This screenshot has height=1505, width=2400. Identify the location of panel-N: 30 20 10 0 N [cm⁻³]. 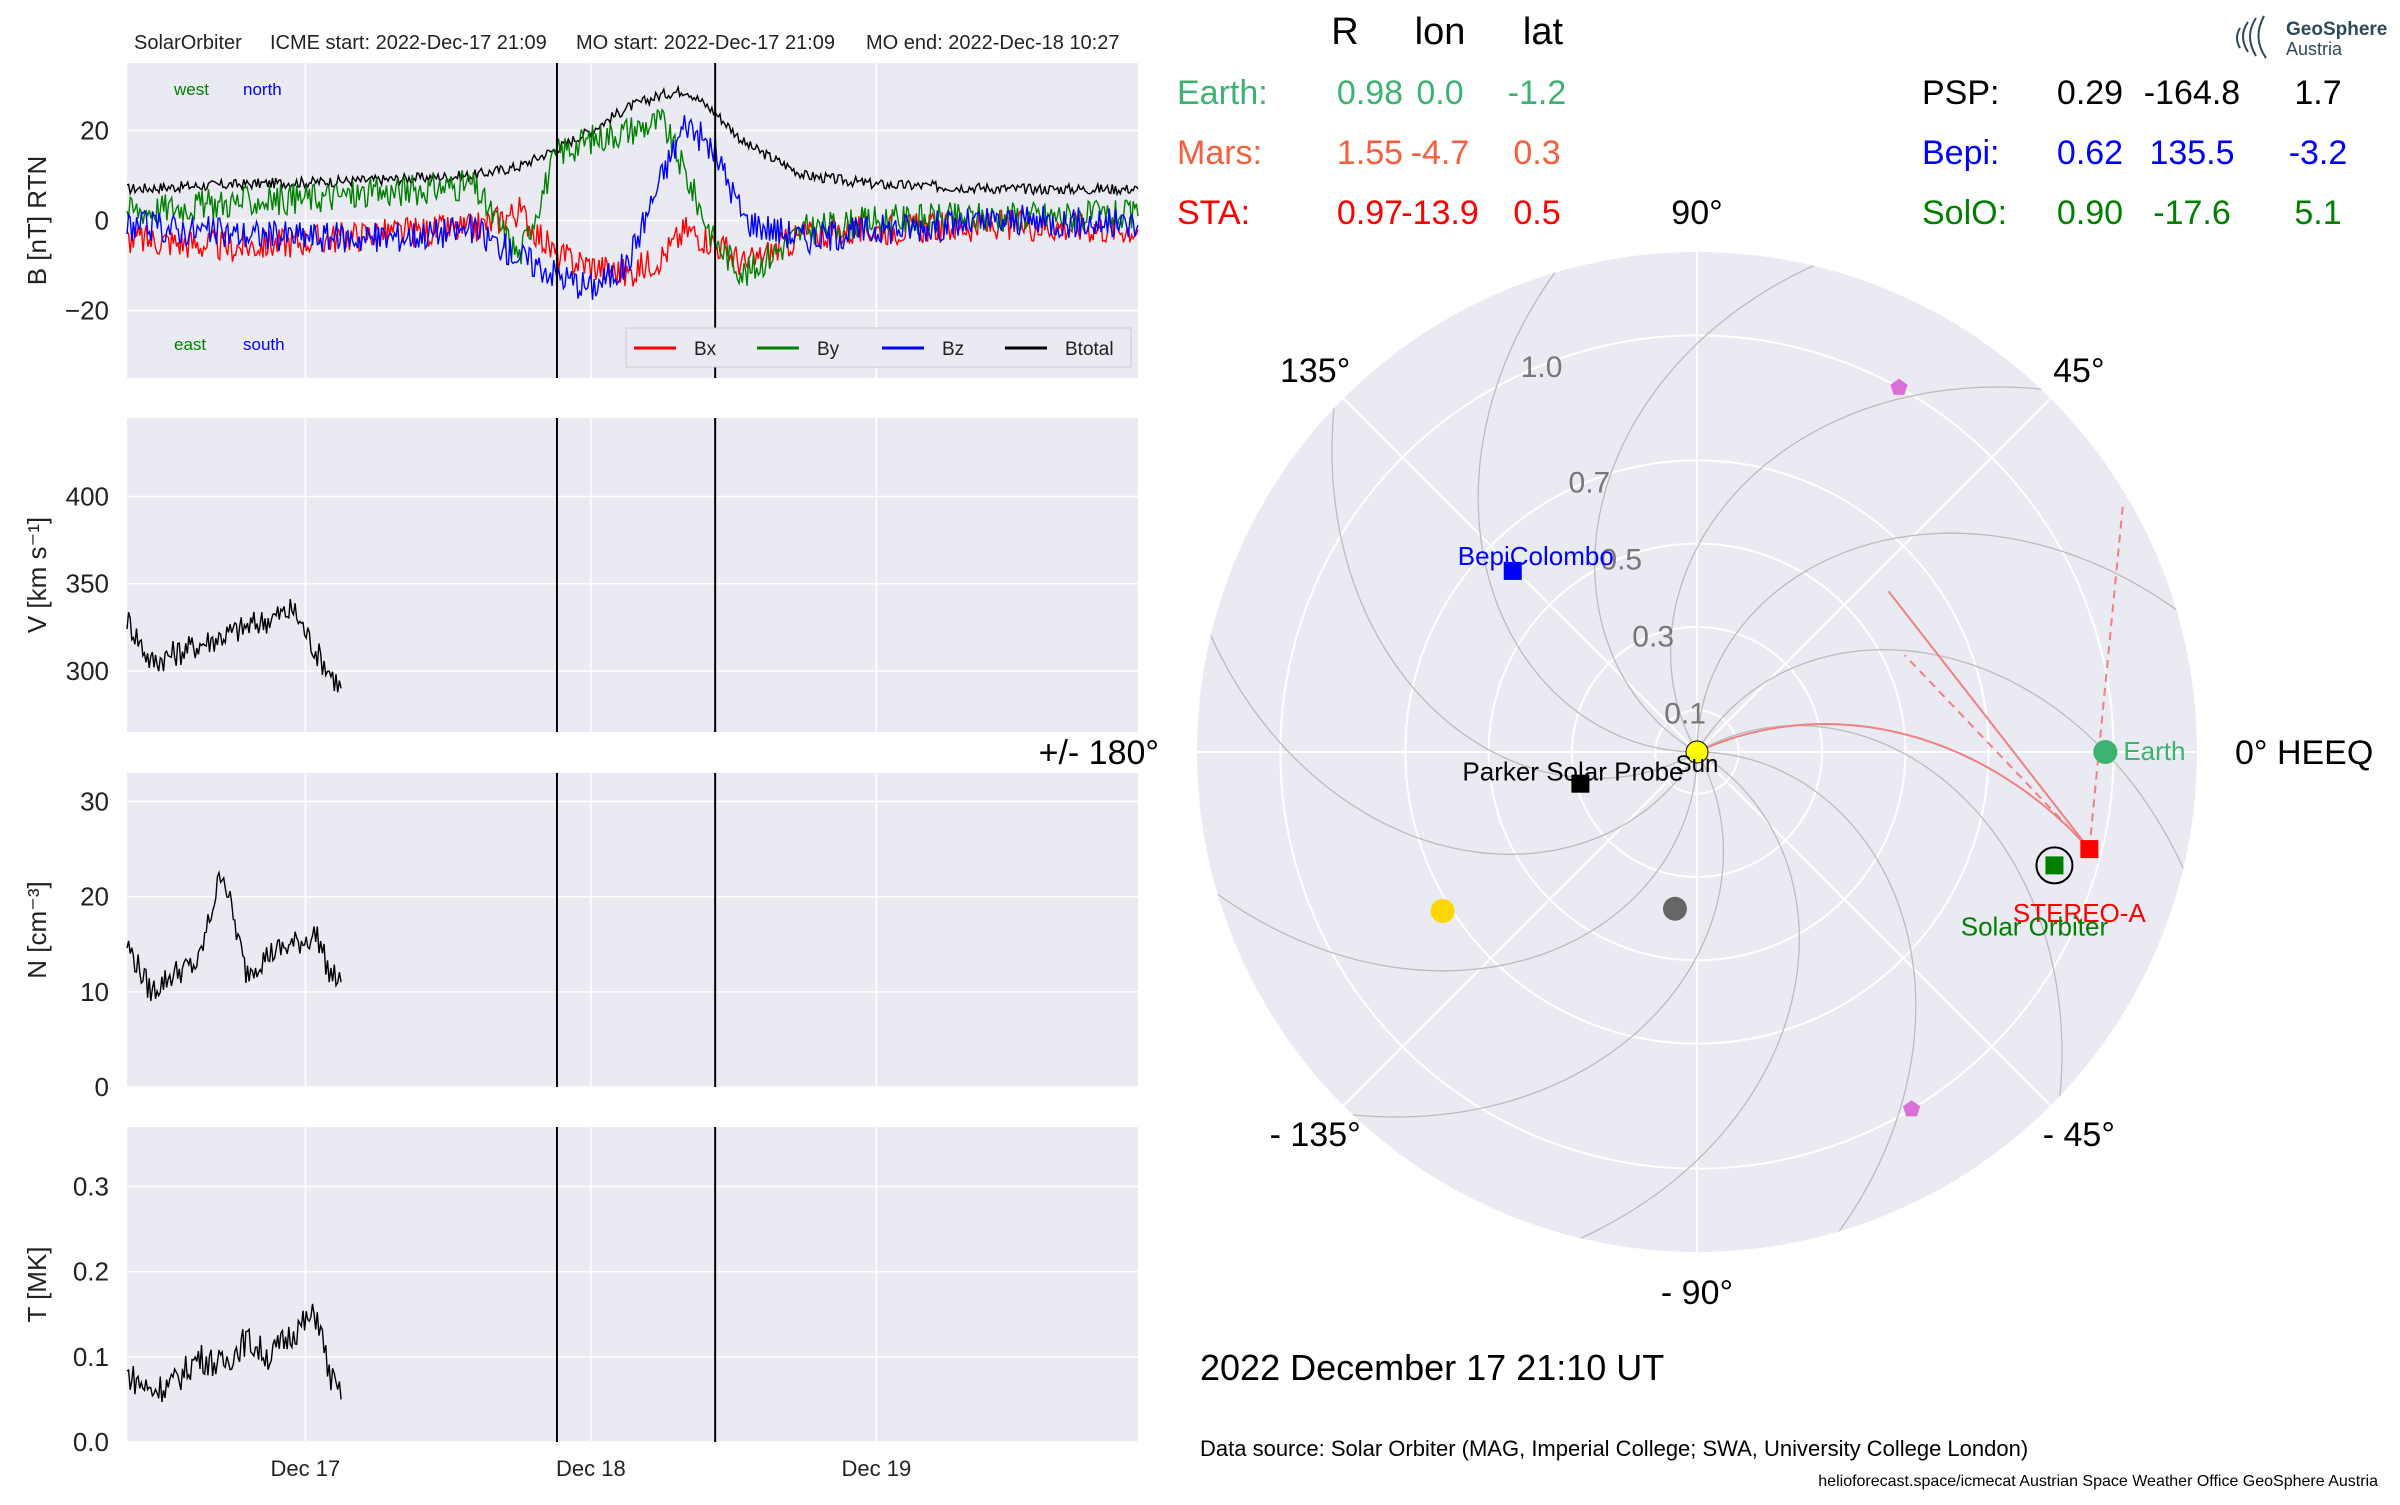
(580, 937).